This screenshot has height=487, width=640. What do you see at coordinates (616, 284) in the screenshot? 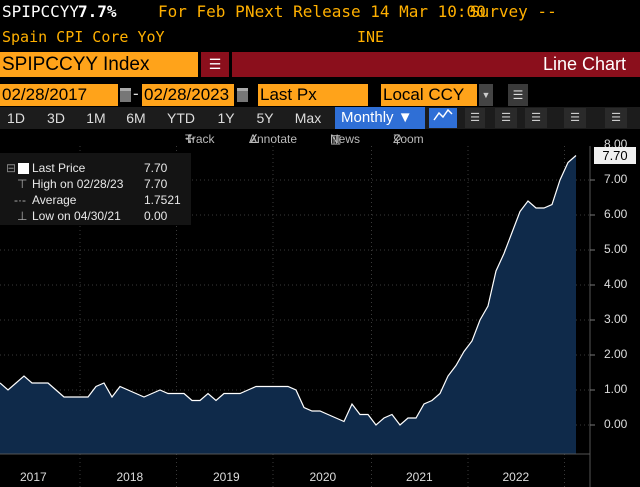
I see `y-tick-label: 4.00` at bounding box center [616, 284].